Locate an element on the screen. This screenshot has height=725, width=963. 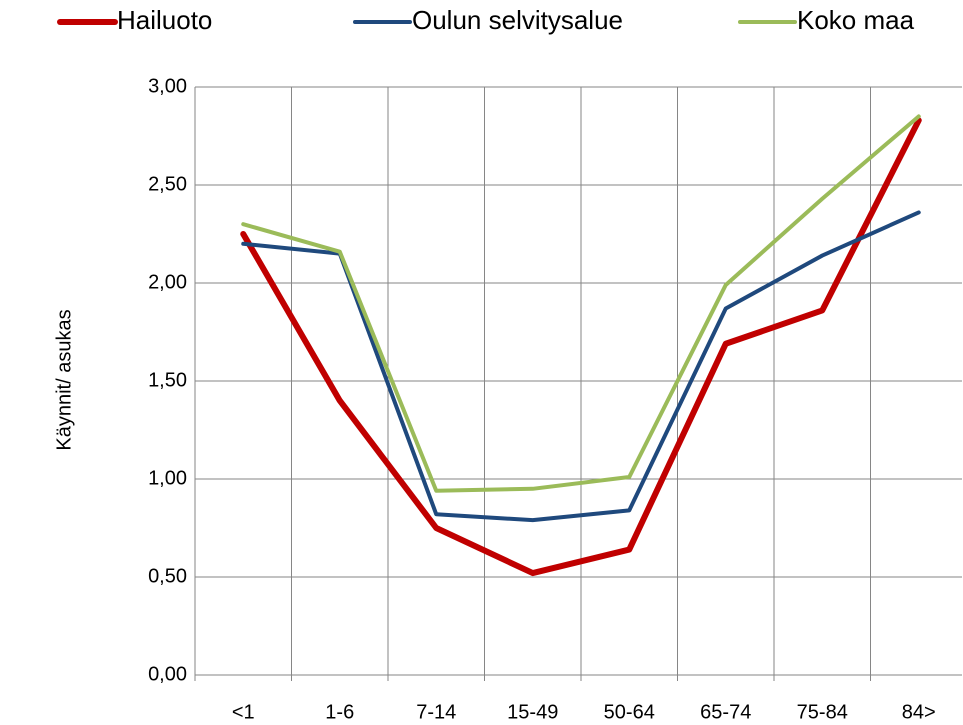
x-tick-label: 75-84 is located at coordinates (822, 712).